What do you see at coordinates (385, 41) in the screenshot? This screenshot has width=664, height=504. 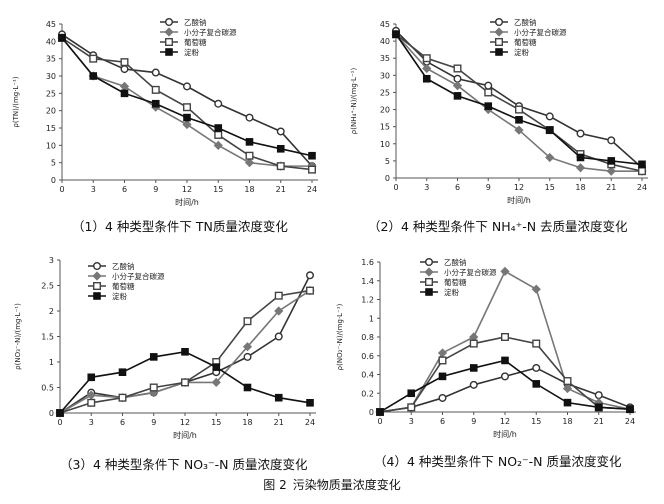 I see `y-tick-label: 40` at bounding box center [385, 41].